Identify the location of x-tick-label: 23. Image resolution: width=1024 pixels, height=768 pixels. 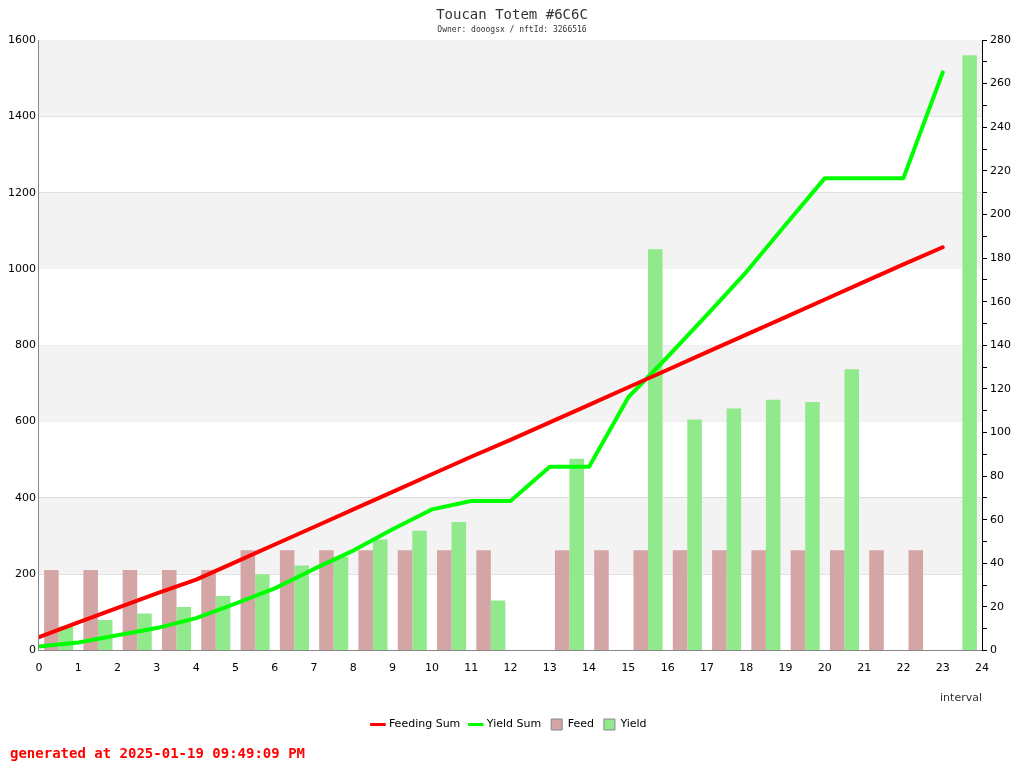
(942, 668).